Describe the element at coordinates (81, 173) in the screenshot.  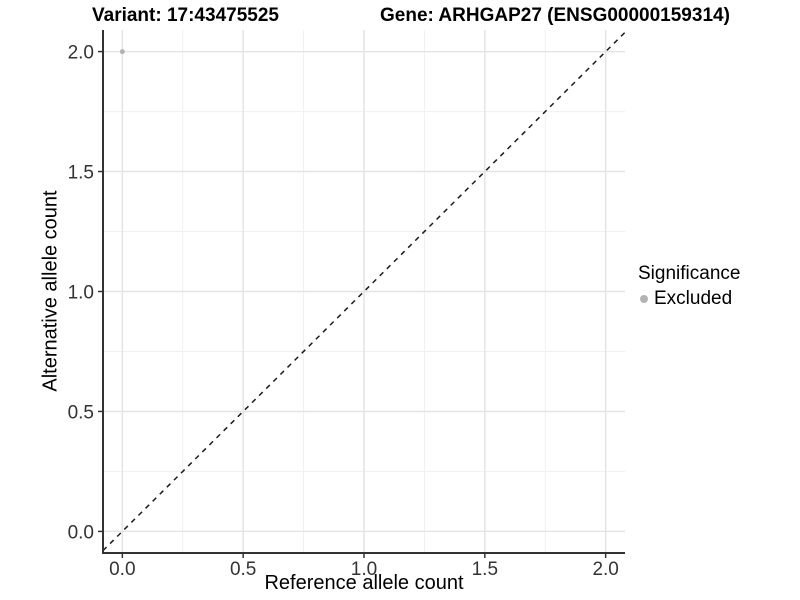
I see `y-tick-label: 1.5` at that location.